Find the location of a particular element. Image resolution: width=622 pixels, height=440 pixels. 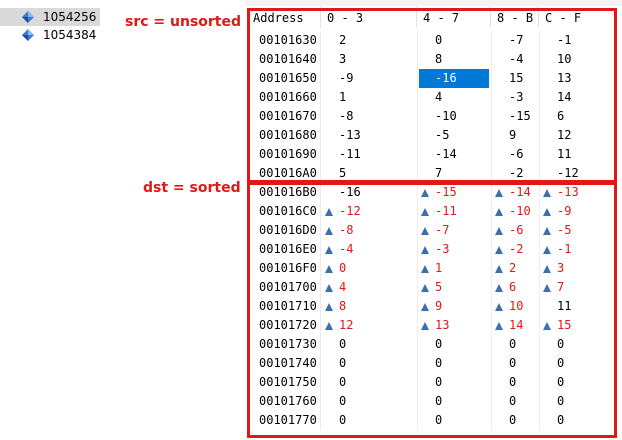

value-cell-col-c-f: -5 is located at coordinates (580, 230).